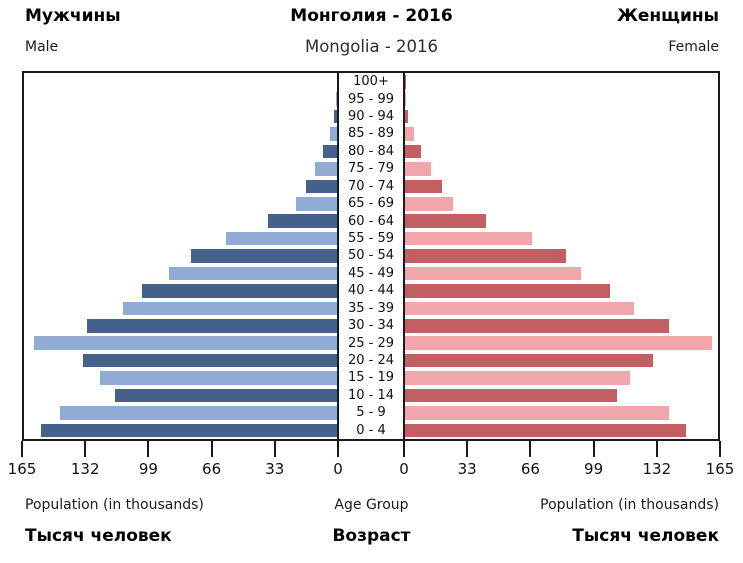 Image resolution: width=743 pixels, height=563 pixels. Describe the element at coordinates (371, 360) in the screenshot. I see `age-label-20-24: 20 - 24` at that location.